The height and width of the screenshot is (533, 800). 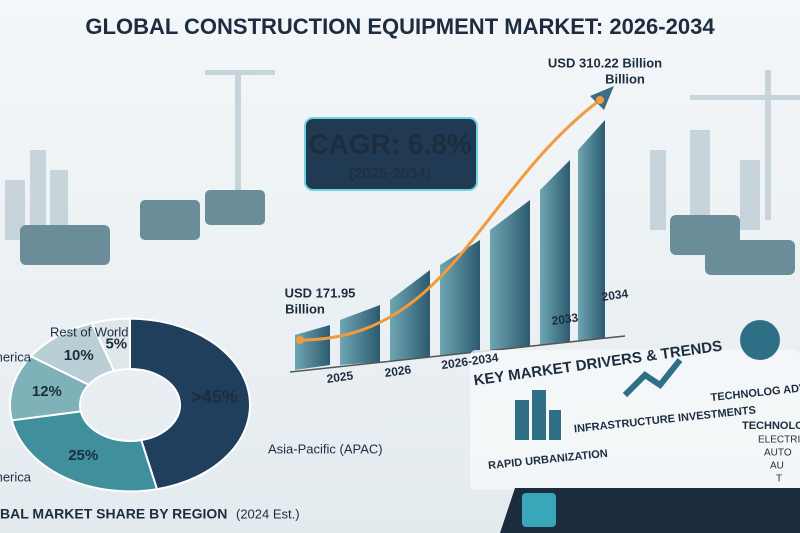 What do you see at coordinates (89, 331) in the screenshot?
I see `segment-name: Rest of World` at bounding box center [89, 331].